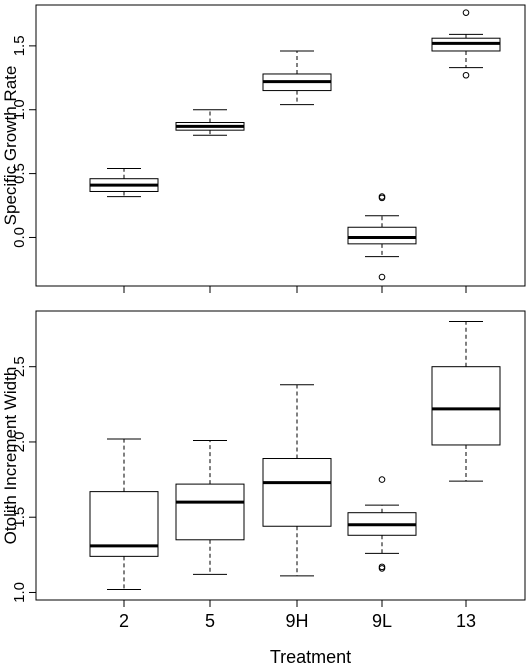 The image size is (532, 667). What do you see at coordinates (310, 657) in the screenshot?
I see `x-axis-label: Treatment` at bounding box center [310, 657].